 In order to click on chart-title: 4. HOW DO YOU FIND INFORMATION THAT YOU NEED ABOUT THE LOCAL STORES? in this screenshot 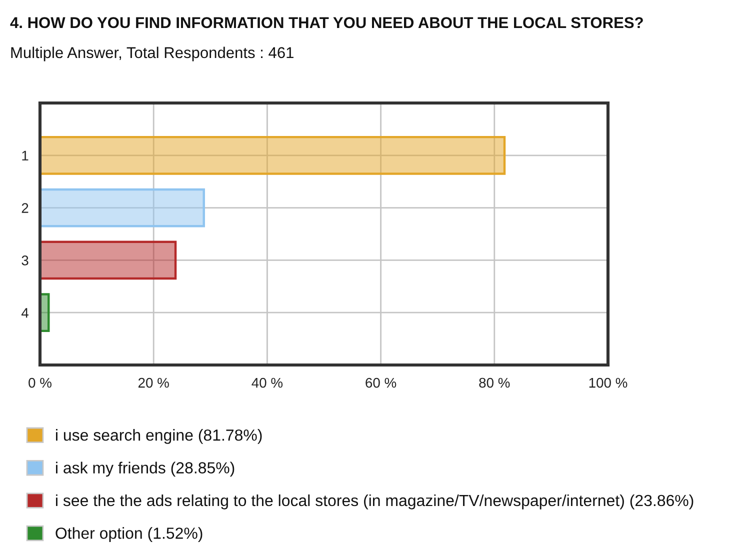, I will do `click(326, 22)`.